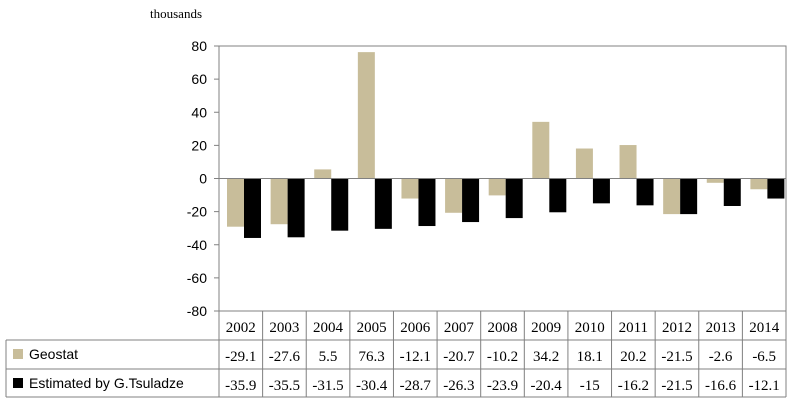 Image resolution: width=787 pixels, height=398 pixels. What do you see at coordinates (427, 202) in the screenshot?
I see `bar-estimated-2006` at bounding box center [427, 202].